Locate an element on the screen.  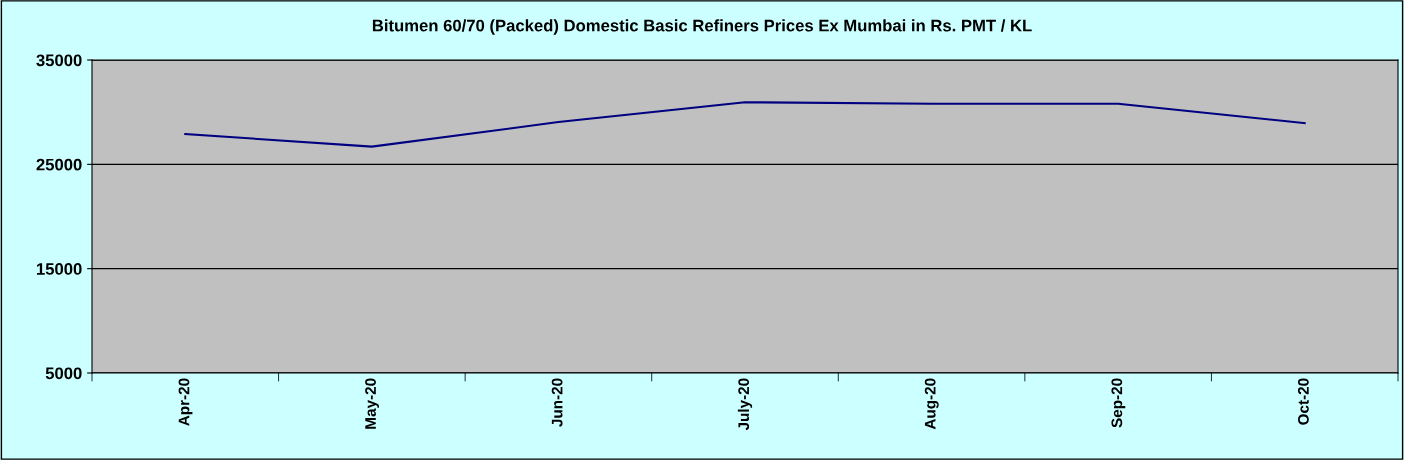
y-tick-label: 25000 is located at coordinates (59, 164).